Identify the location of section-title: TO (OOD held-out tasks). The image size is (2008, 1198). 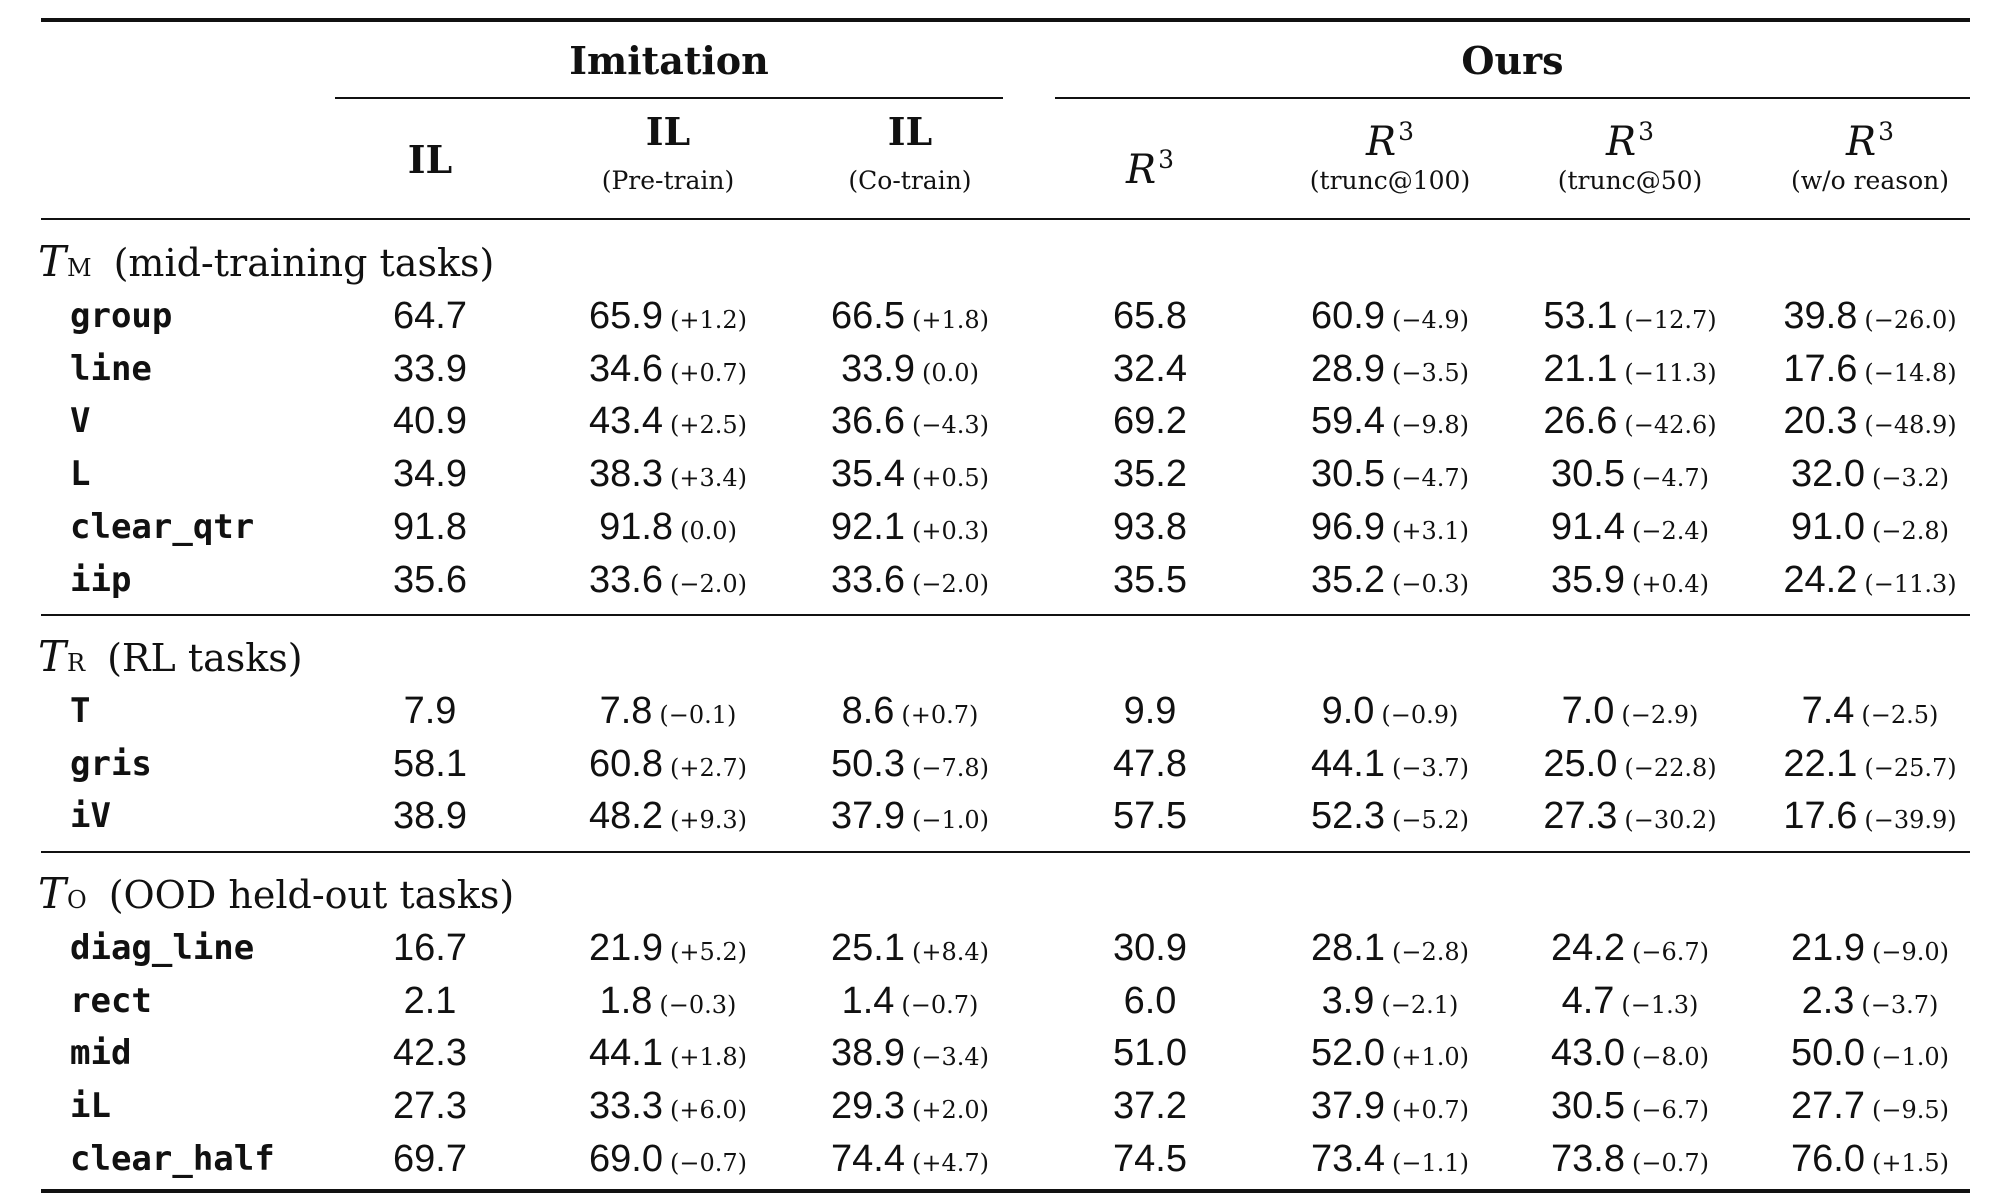
(276, 894).